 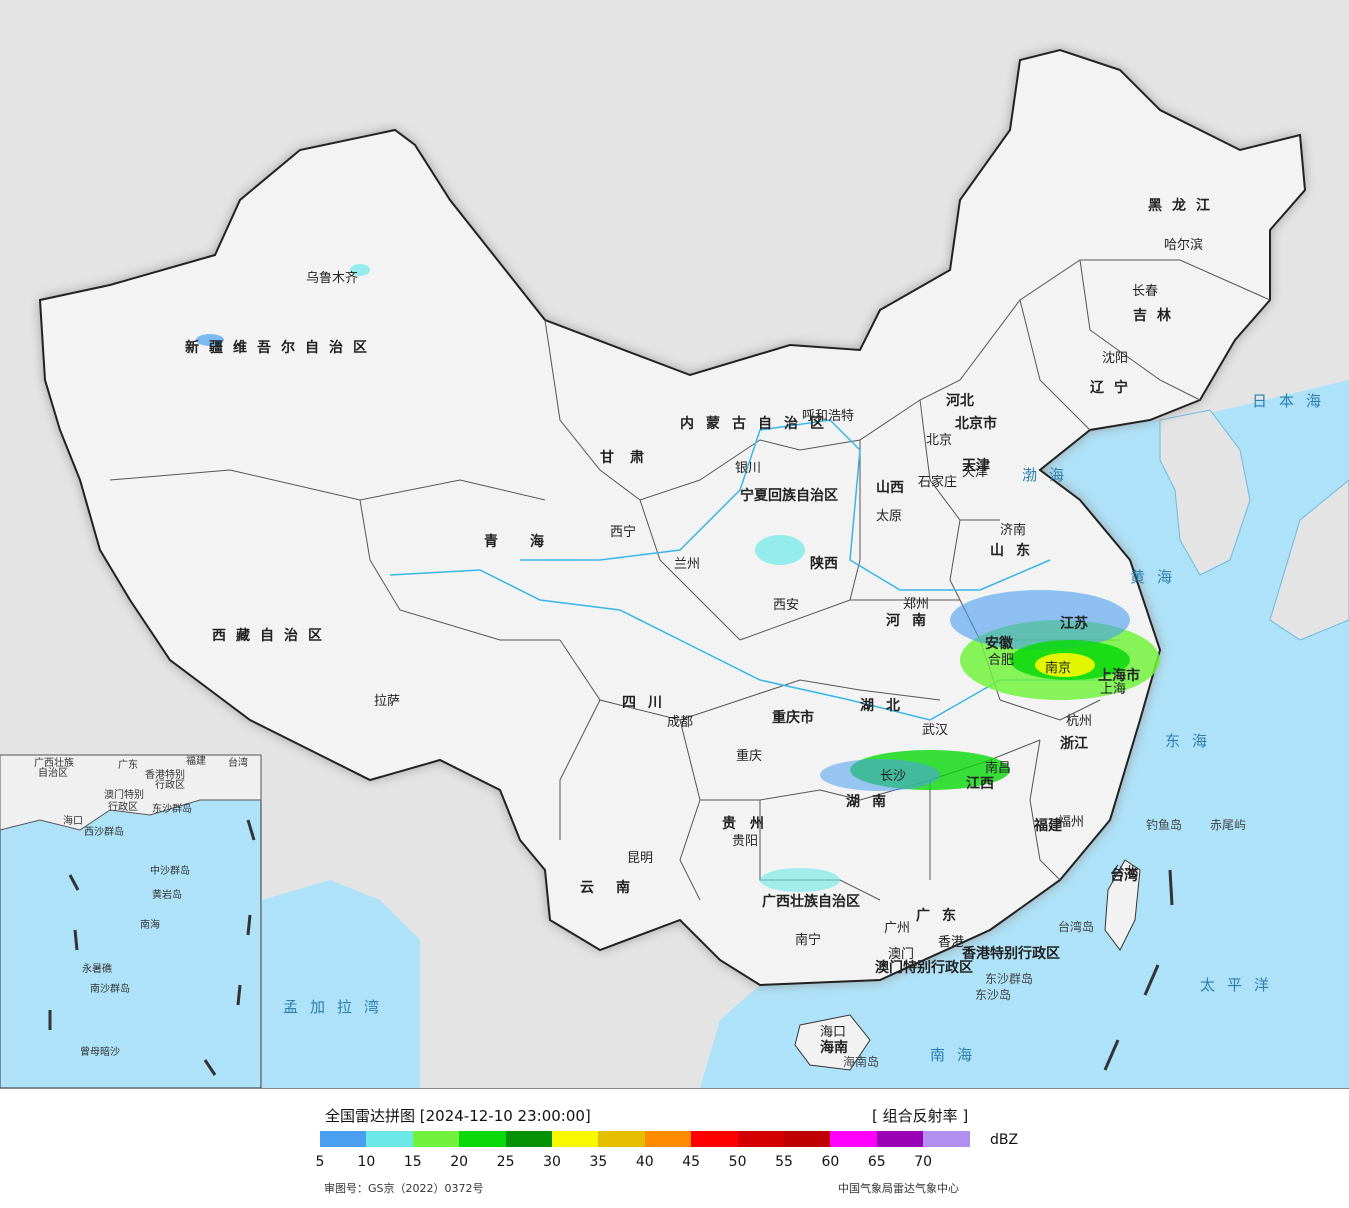 What do you see at coordinates (630, 457) in the screenshot?
I see `province-label: 甘肃` at bounding box center [630, 457].